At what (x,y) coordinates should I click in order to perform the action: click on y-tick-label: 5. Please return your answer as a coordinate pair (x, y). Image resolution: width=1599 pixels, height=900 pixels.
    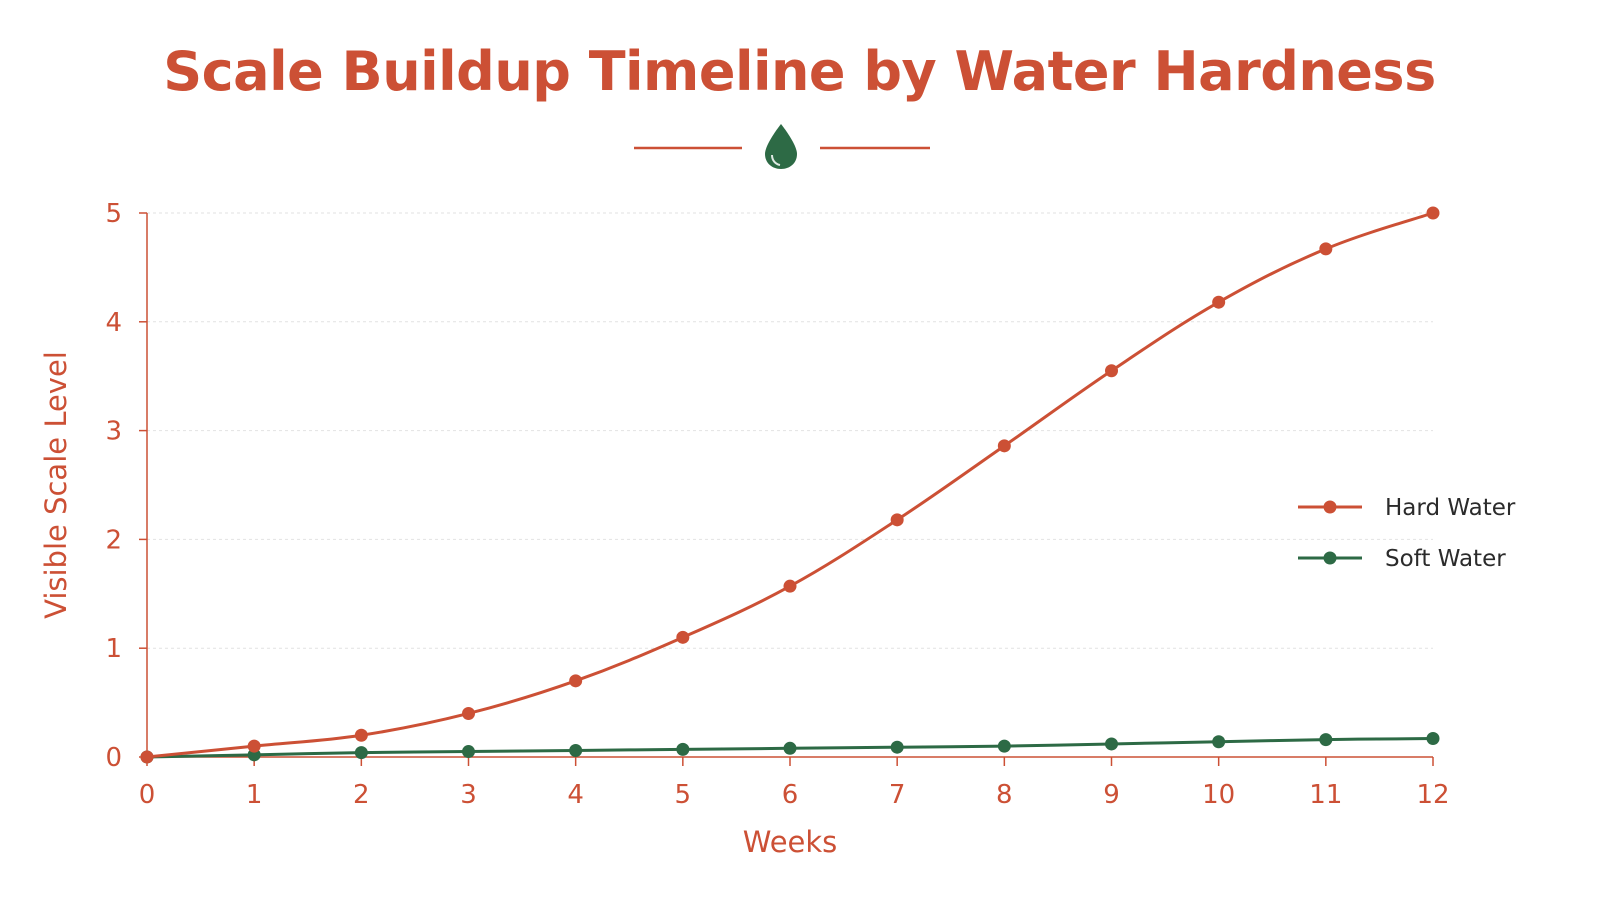
    Looking at the image, I should click on (113, 214).